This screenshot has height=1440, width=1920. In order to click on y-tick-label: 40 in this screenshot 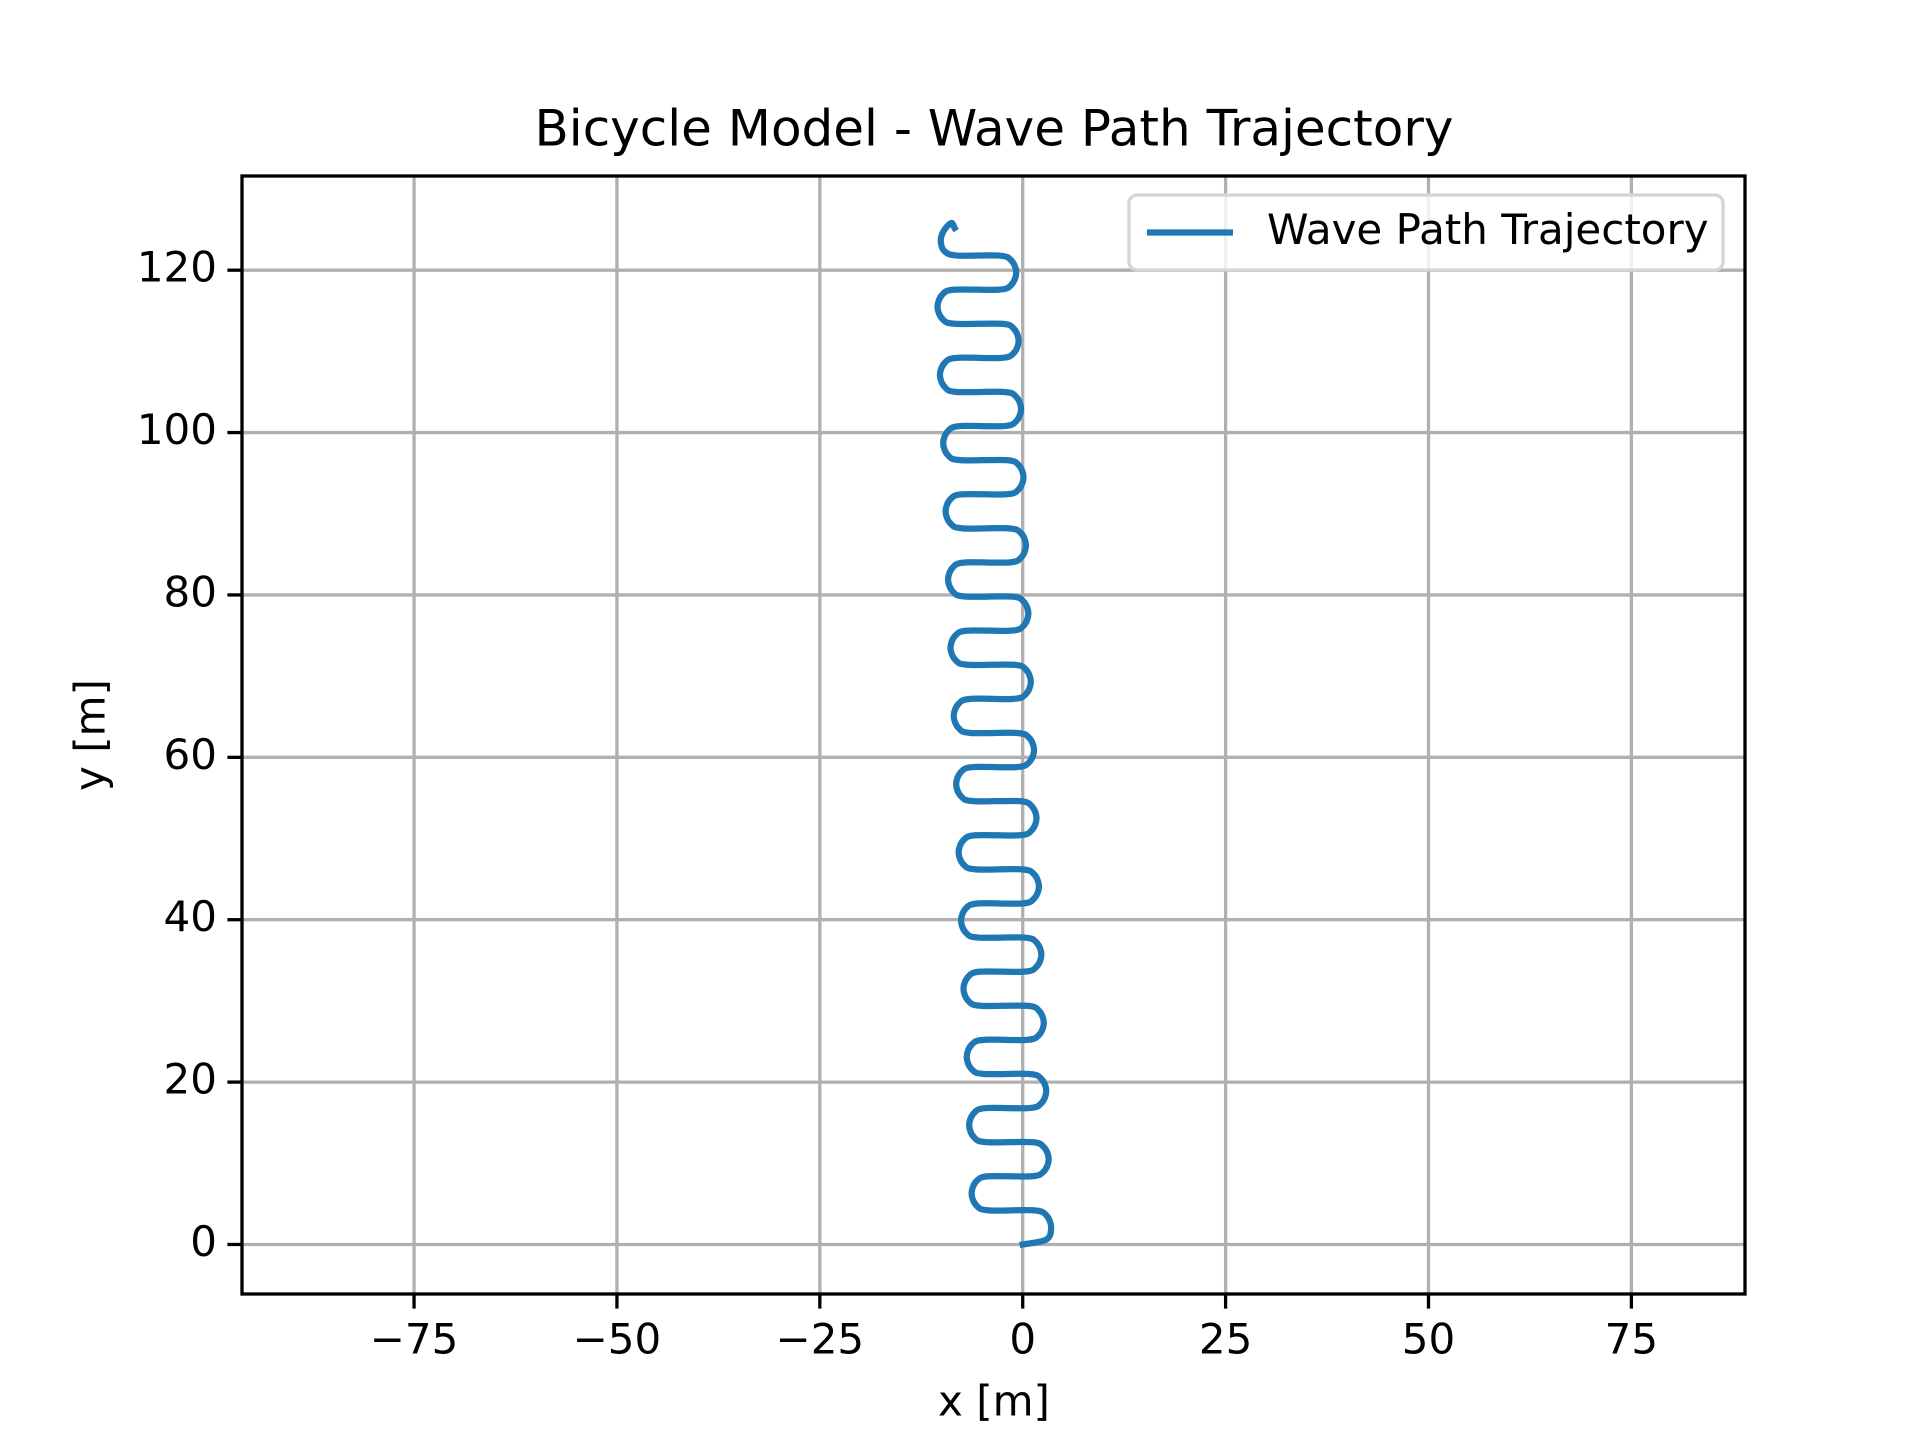, I will do `click(190, 916)`.